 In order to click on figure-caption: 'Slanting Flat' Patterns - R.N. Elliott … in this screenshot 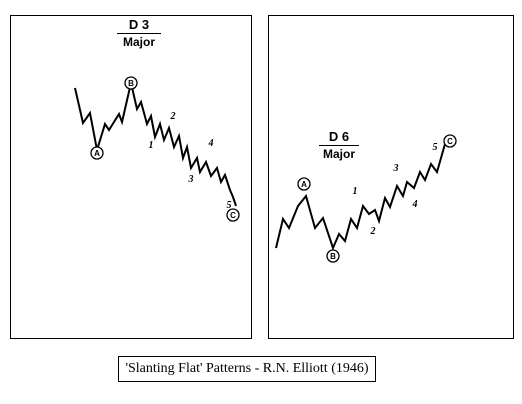, I will do `click(247, 369)`.